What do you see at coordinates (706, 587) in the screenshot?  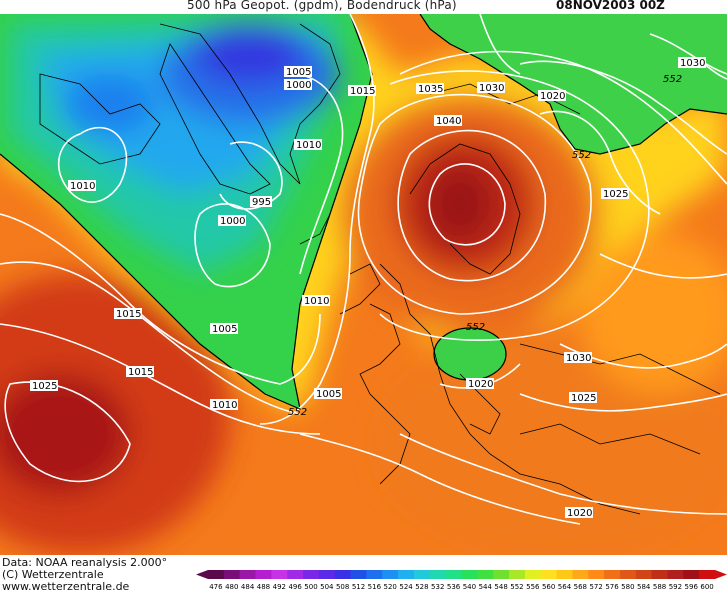 I see `legend-tick-label: 600` at bounding box center [706, 587].